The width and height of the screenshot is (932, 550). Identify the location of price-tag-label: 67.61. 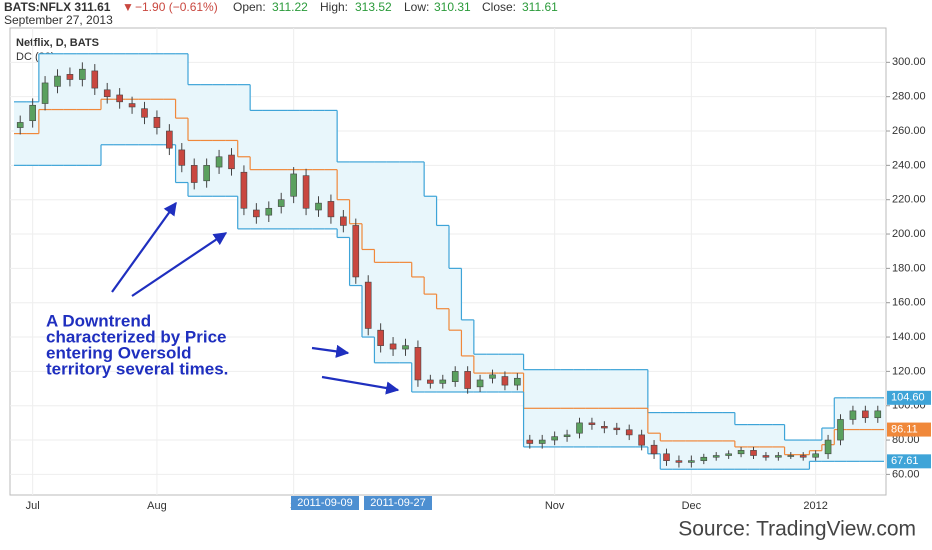
(905, 461).